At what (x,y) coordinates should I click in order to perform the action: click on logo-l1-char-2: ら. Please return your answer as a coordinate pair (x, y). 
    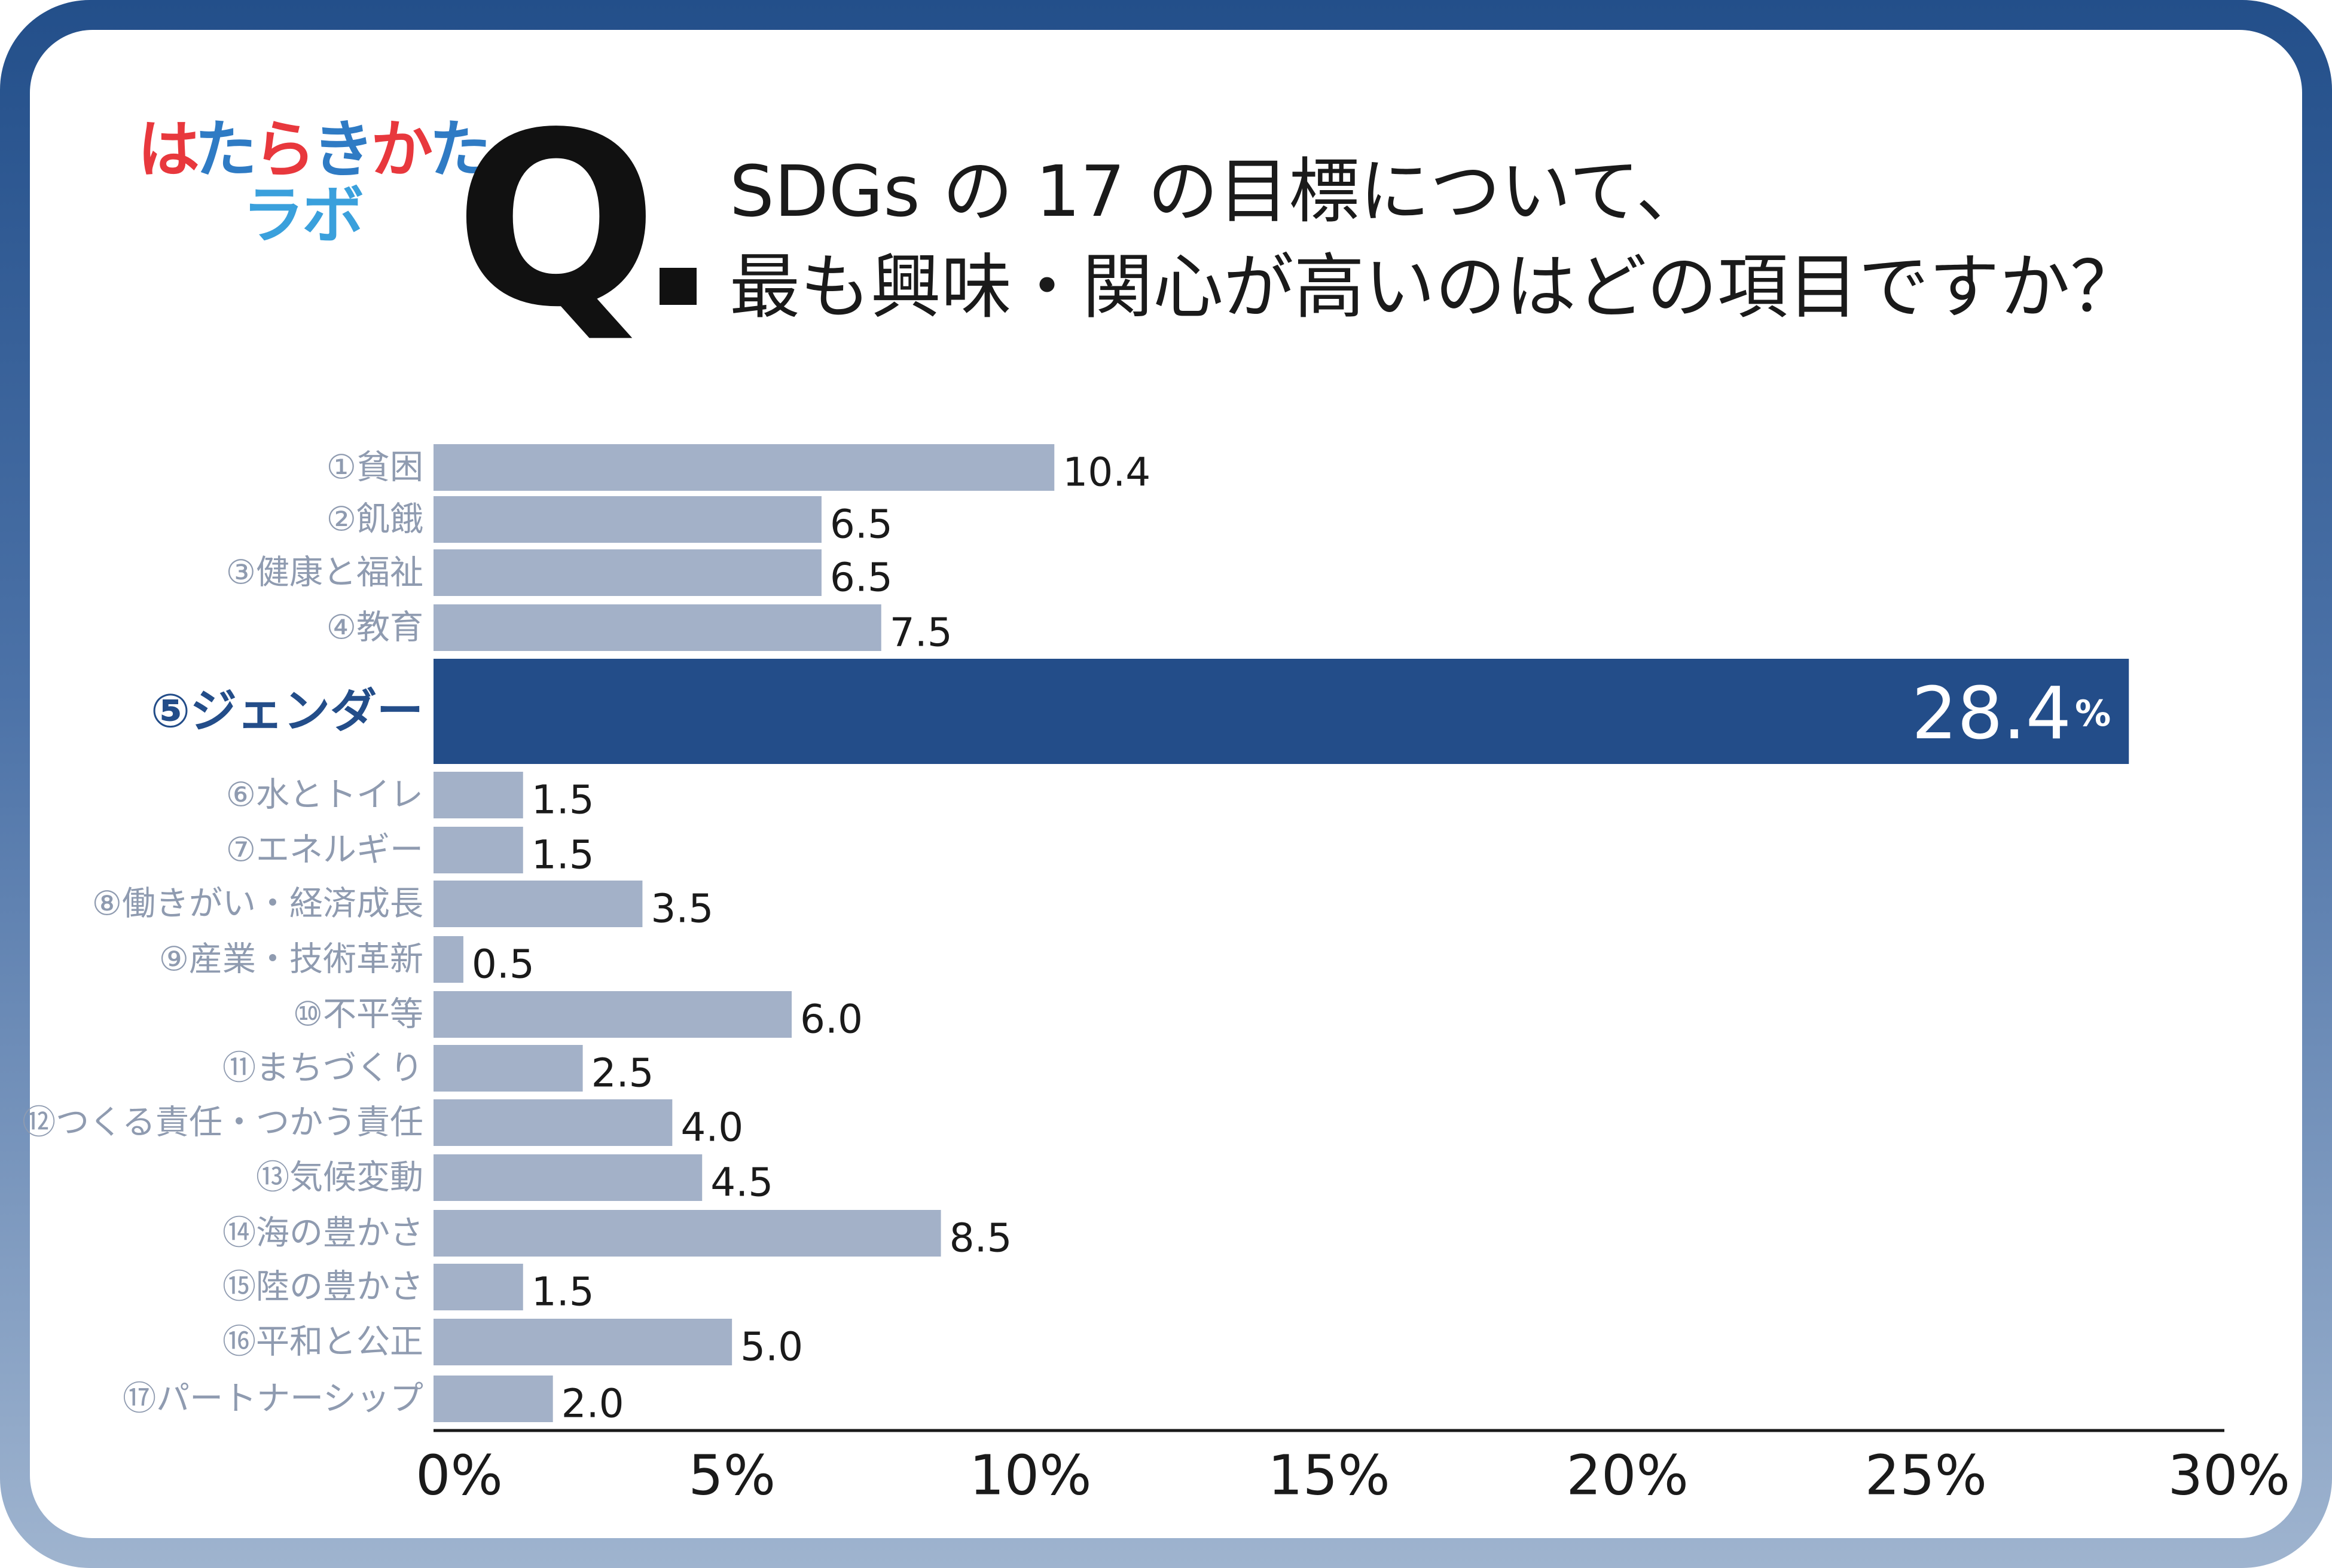
    Looking at the image, I should click on (284, 149).